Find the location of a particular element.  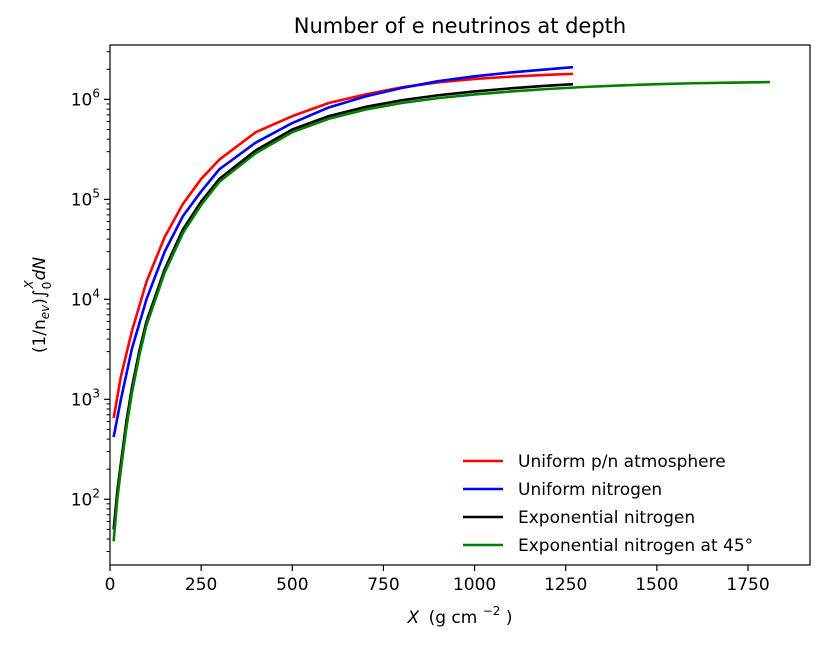

y-axis-label-suffix: dN is located at coordinates (40, 269).